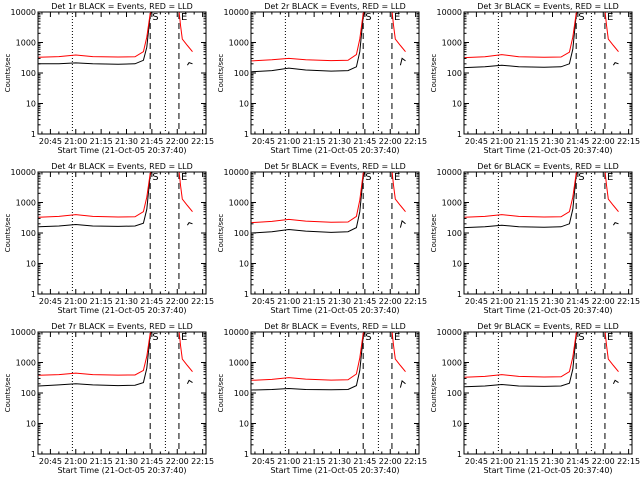 The image size is (640, 480). What do you see at coordinates (335, 326) in the screenshot?
I see `panel-title: Det 8r BLACK = Events, RED = LLD` at bounding box center [335, 326].